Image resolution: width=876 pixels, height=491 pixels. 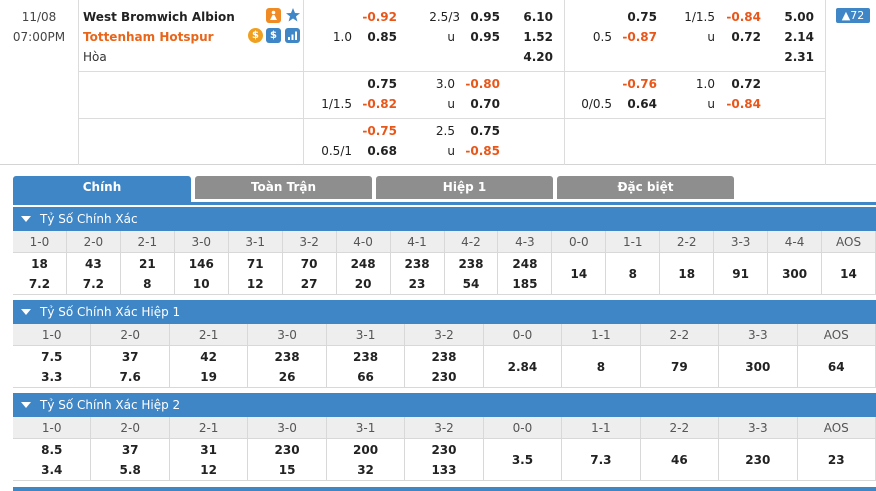 What do you see at coordinates (40, 274) in the screenshot?
I see `score-odds-cell: 18 7.2` at bounding box center [40, 274].